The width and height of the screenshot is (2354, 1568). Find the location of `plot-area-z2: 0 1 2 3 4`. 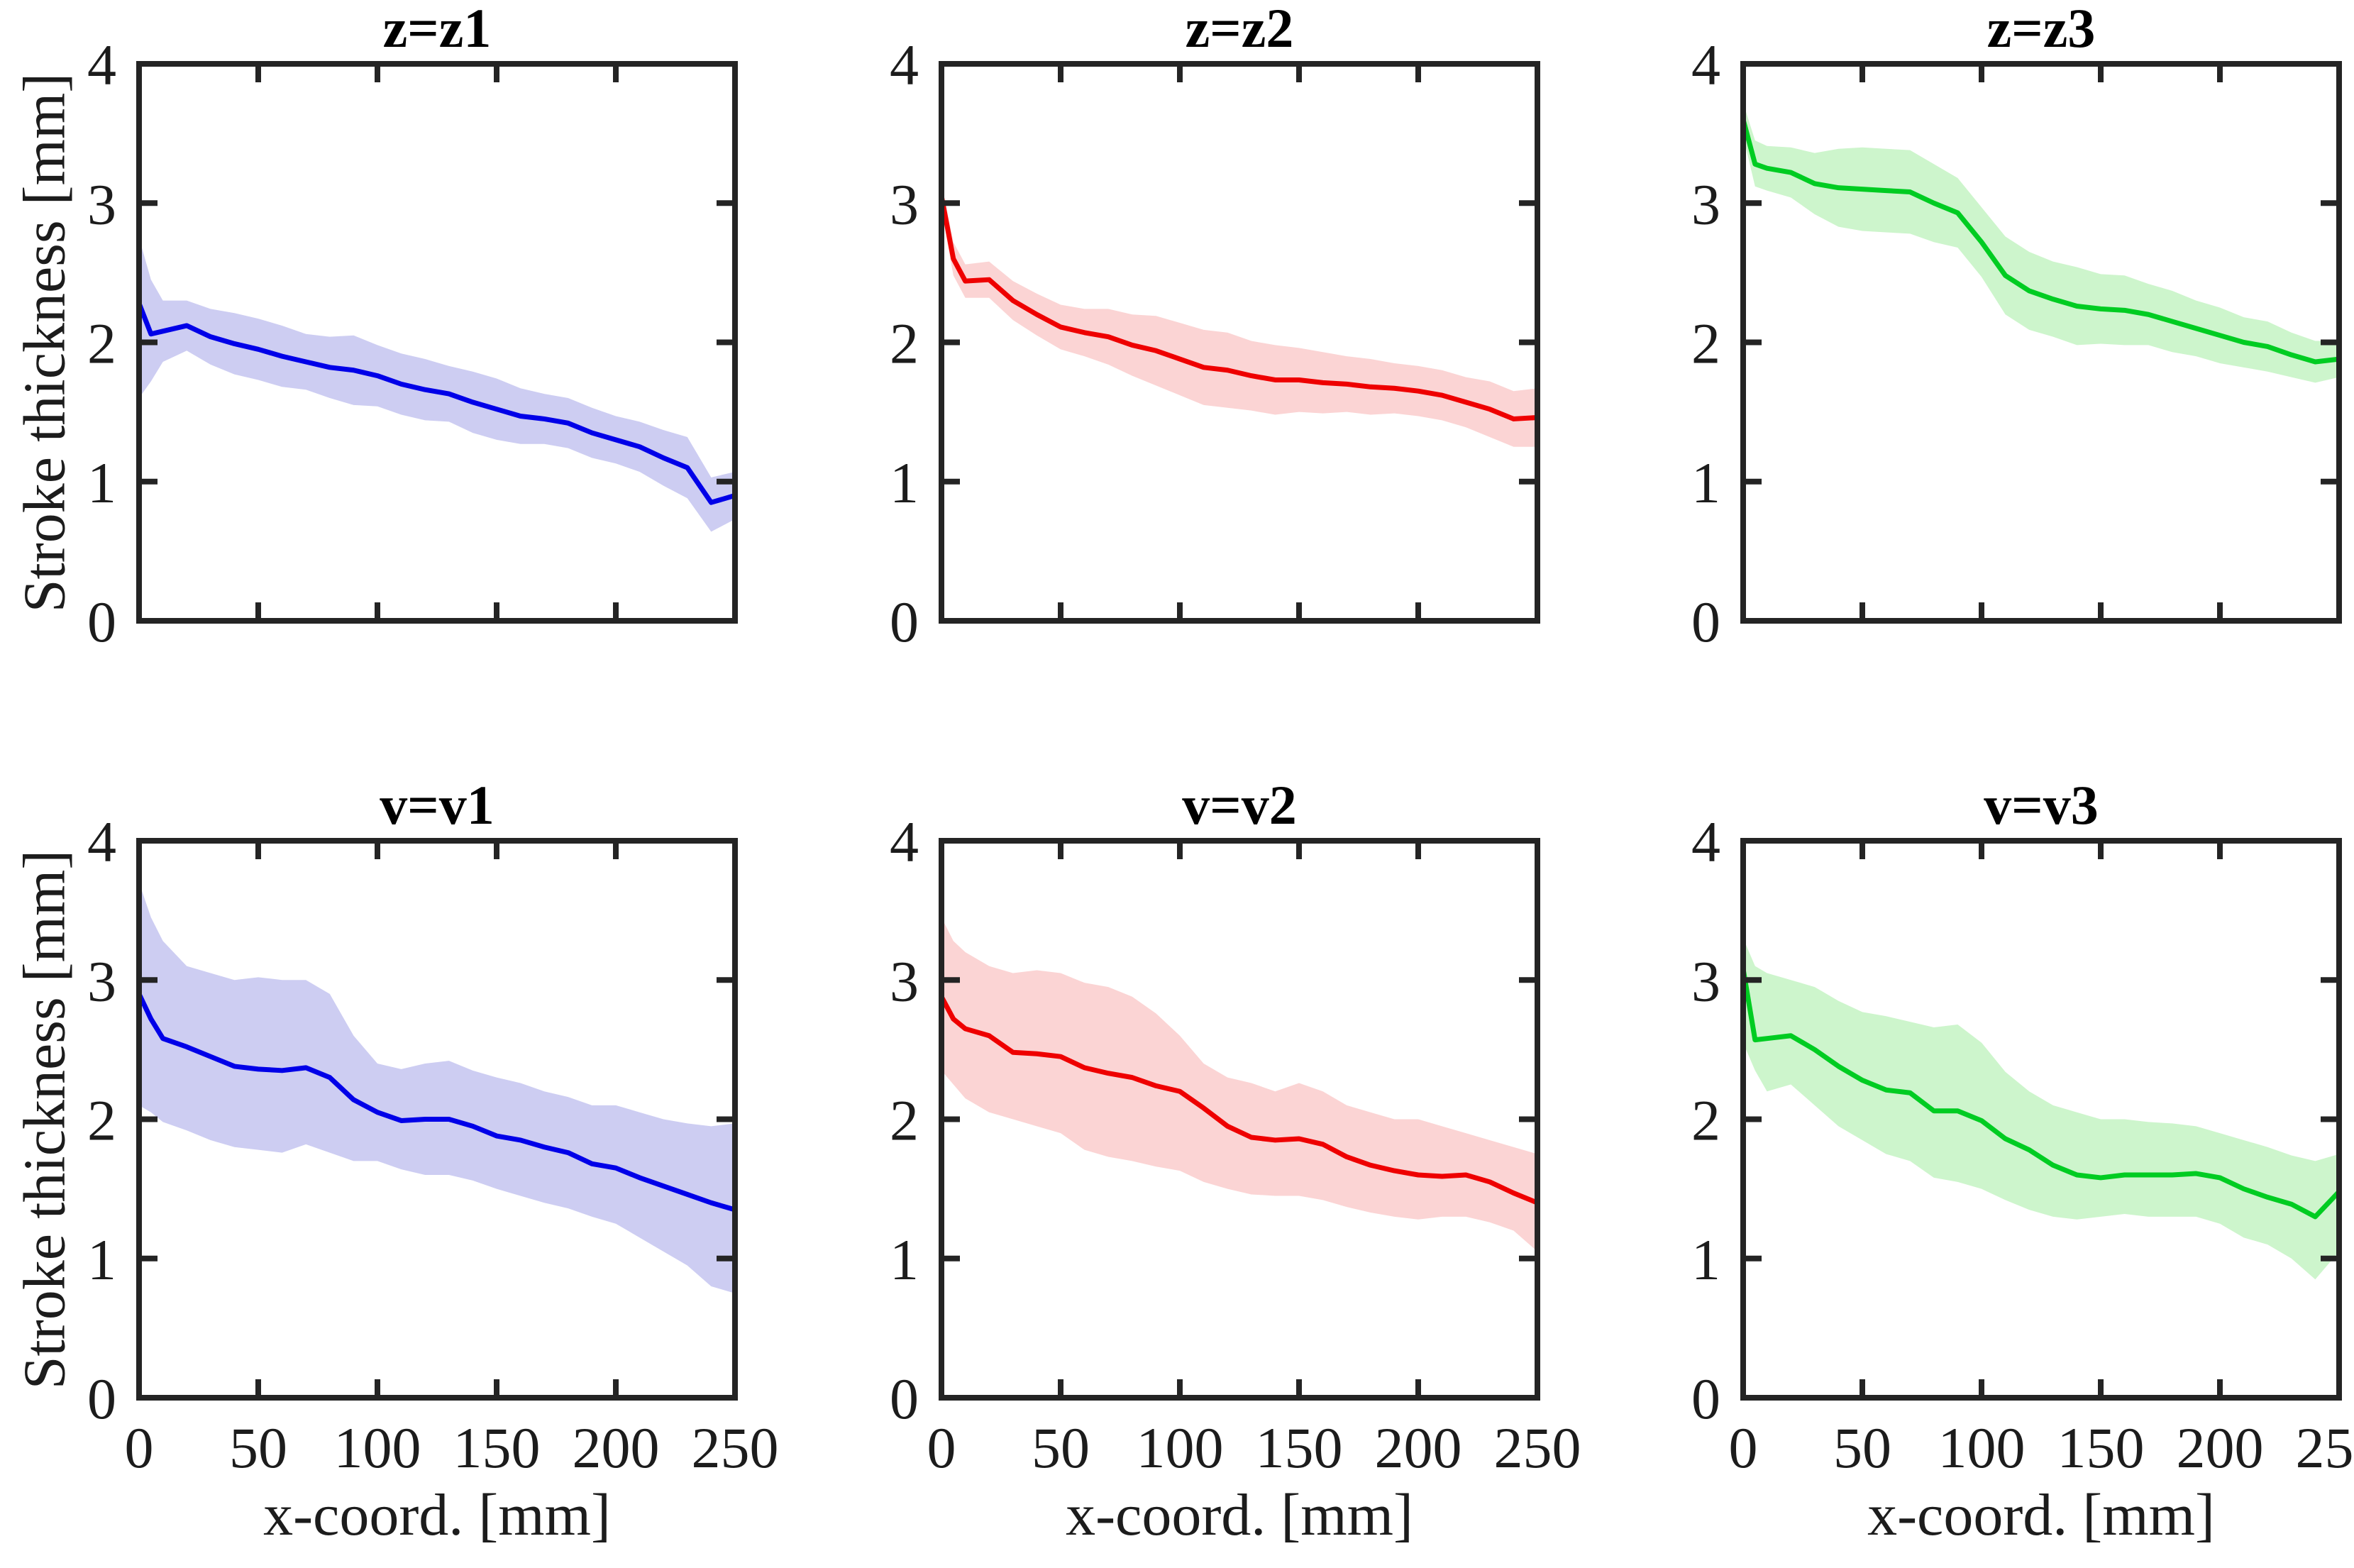

plot-area-z2: 0 1 2 3 4 is located at coordinates (1215, 343).